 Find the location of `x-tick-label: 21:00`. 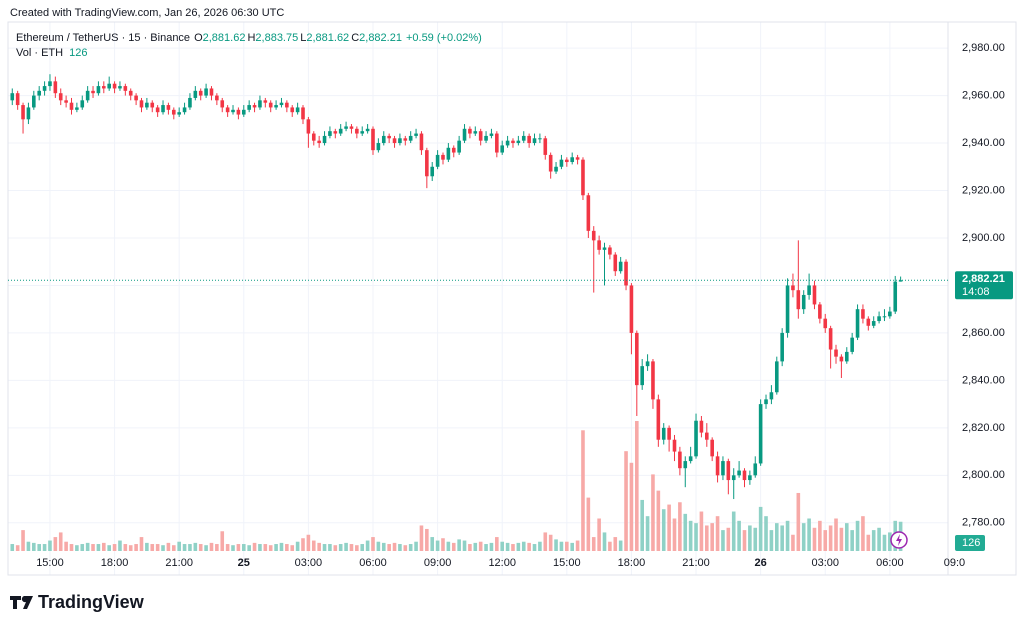

x-tick-label: 21:00 is located at coordinates (696, 563).